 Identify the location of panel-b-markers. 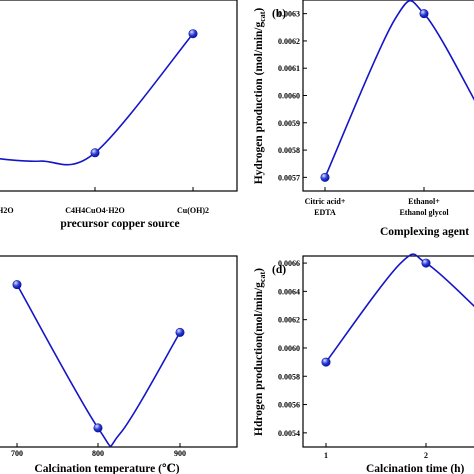
(374, 95).